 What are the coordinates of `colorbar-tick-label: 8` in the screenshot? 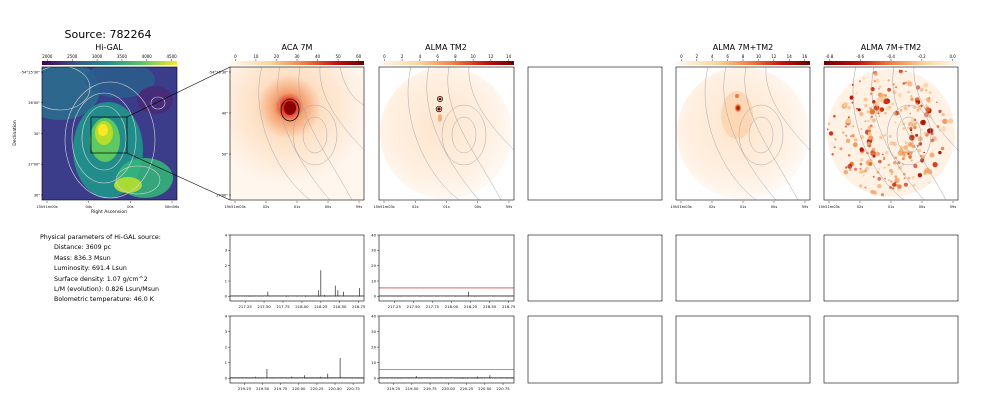 It's located at (455, 56).